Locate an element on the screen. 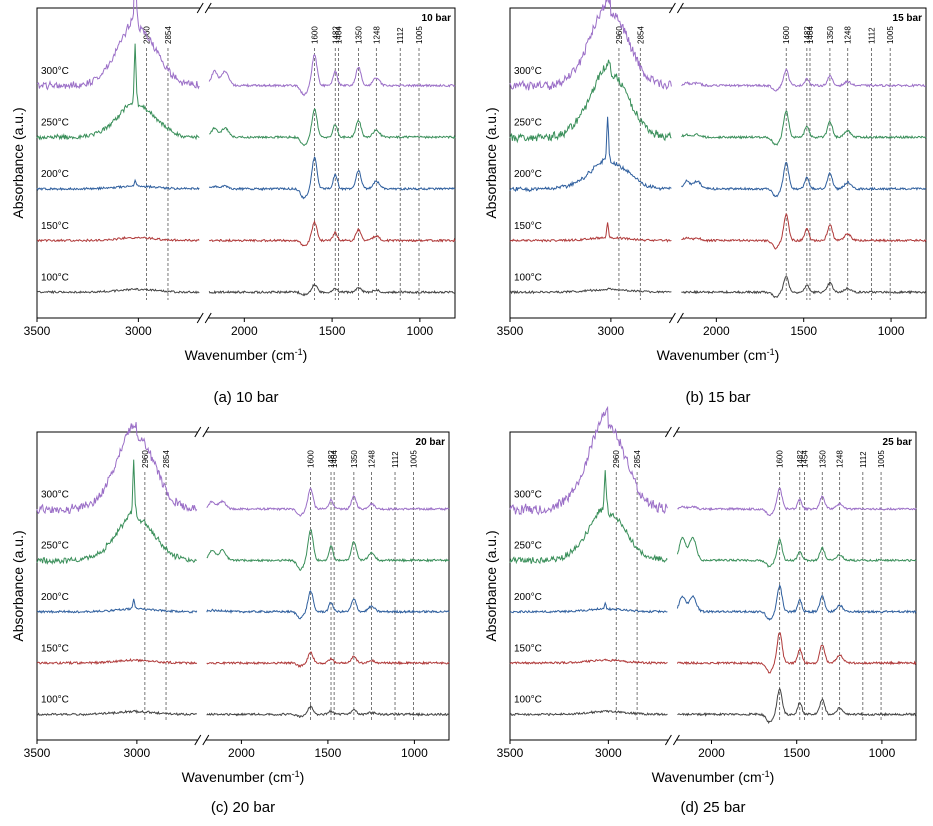 This screenshot has height=826, width=933. peak-label: 2854 is located at coordinates (166, 459).